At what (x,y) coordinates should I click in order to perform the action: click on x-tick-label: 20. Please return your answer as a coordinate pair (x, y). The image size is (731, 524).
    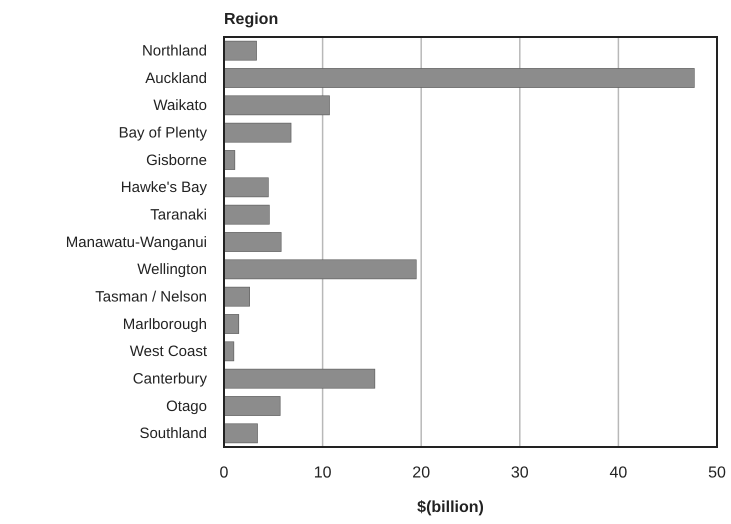
    Looking at the image, I should click on (421, 473).